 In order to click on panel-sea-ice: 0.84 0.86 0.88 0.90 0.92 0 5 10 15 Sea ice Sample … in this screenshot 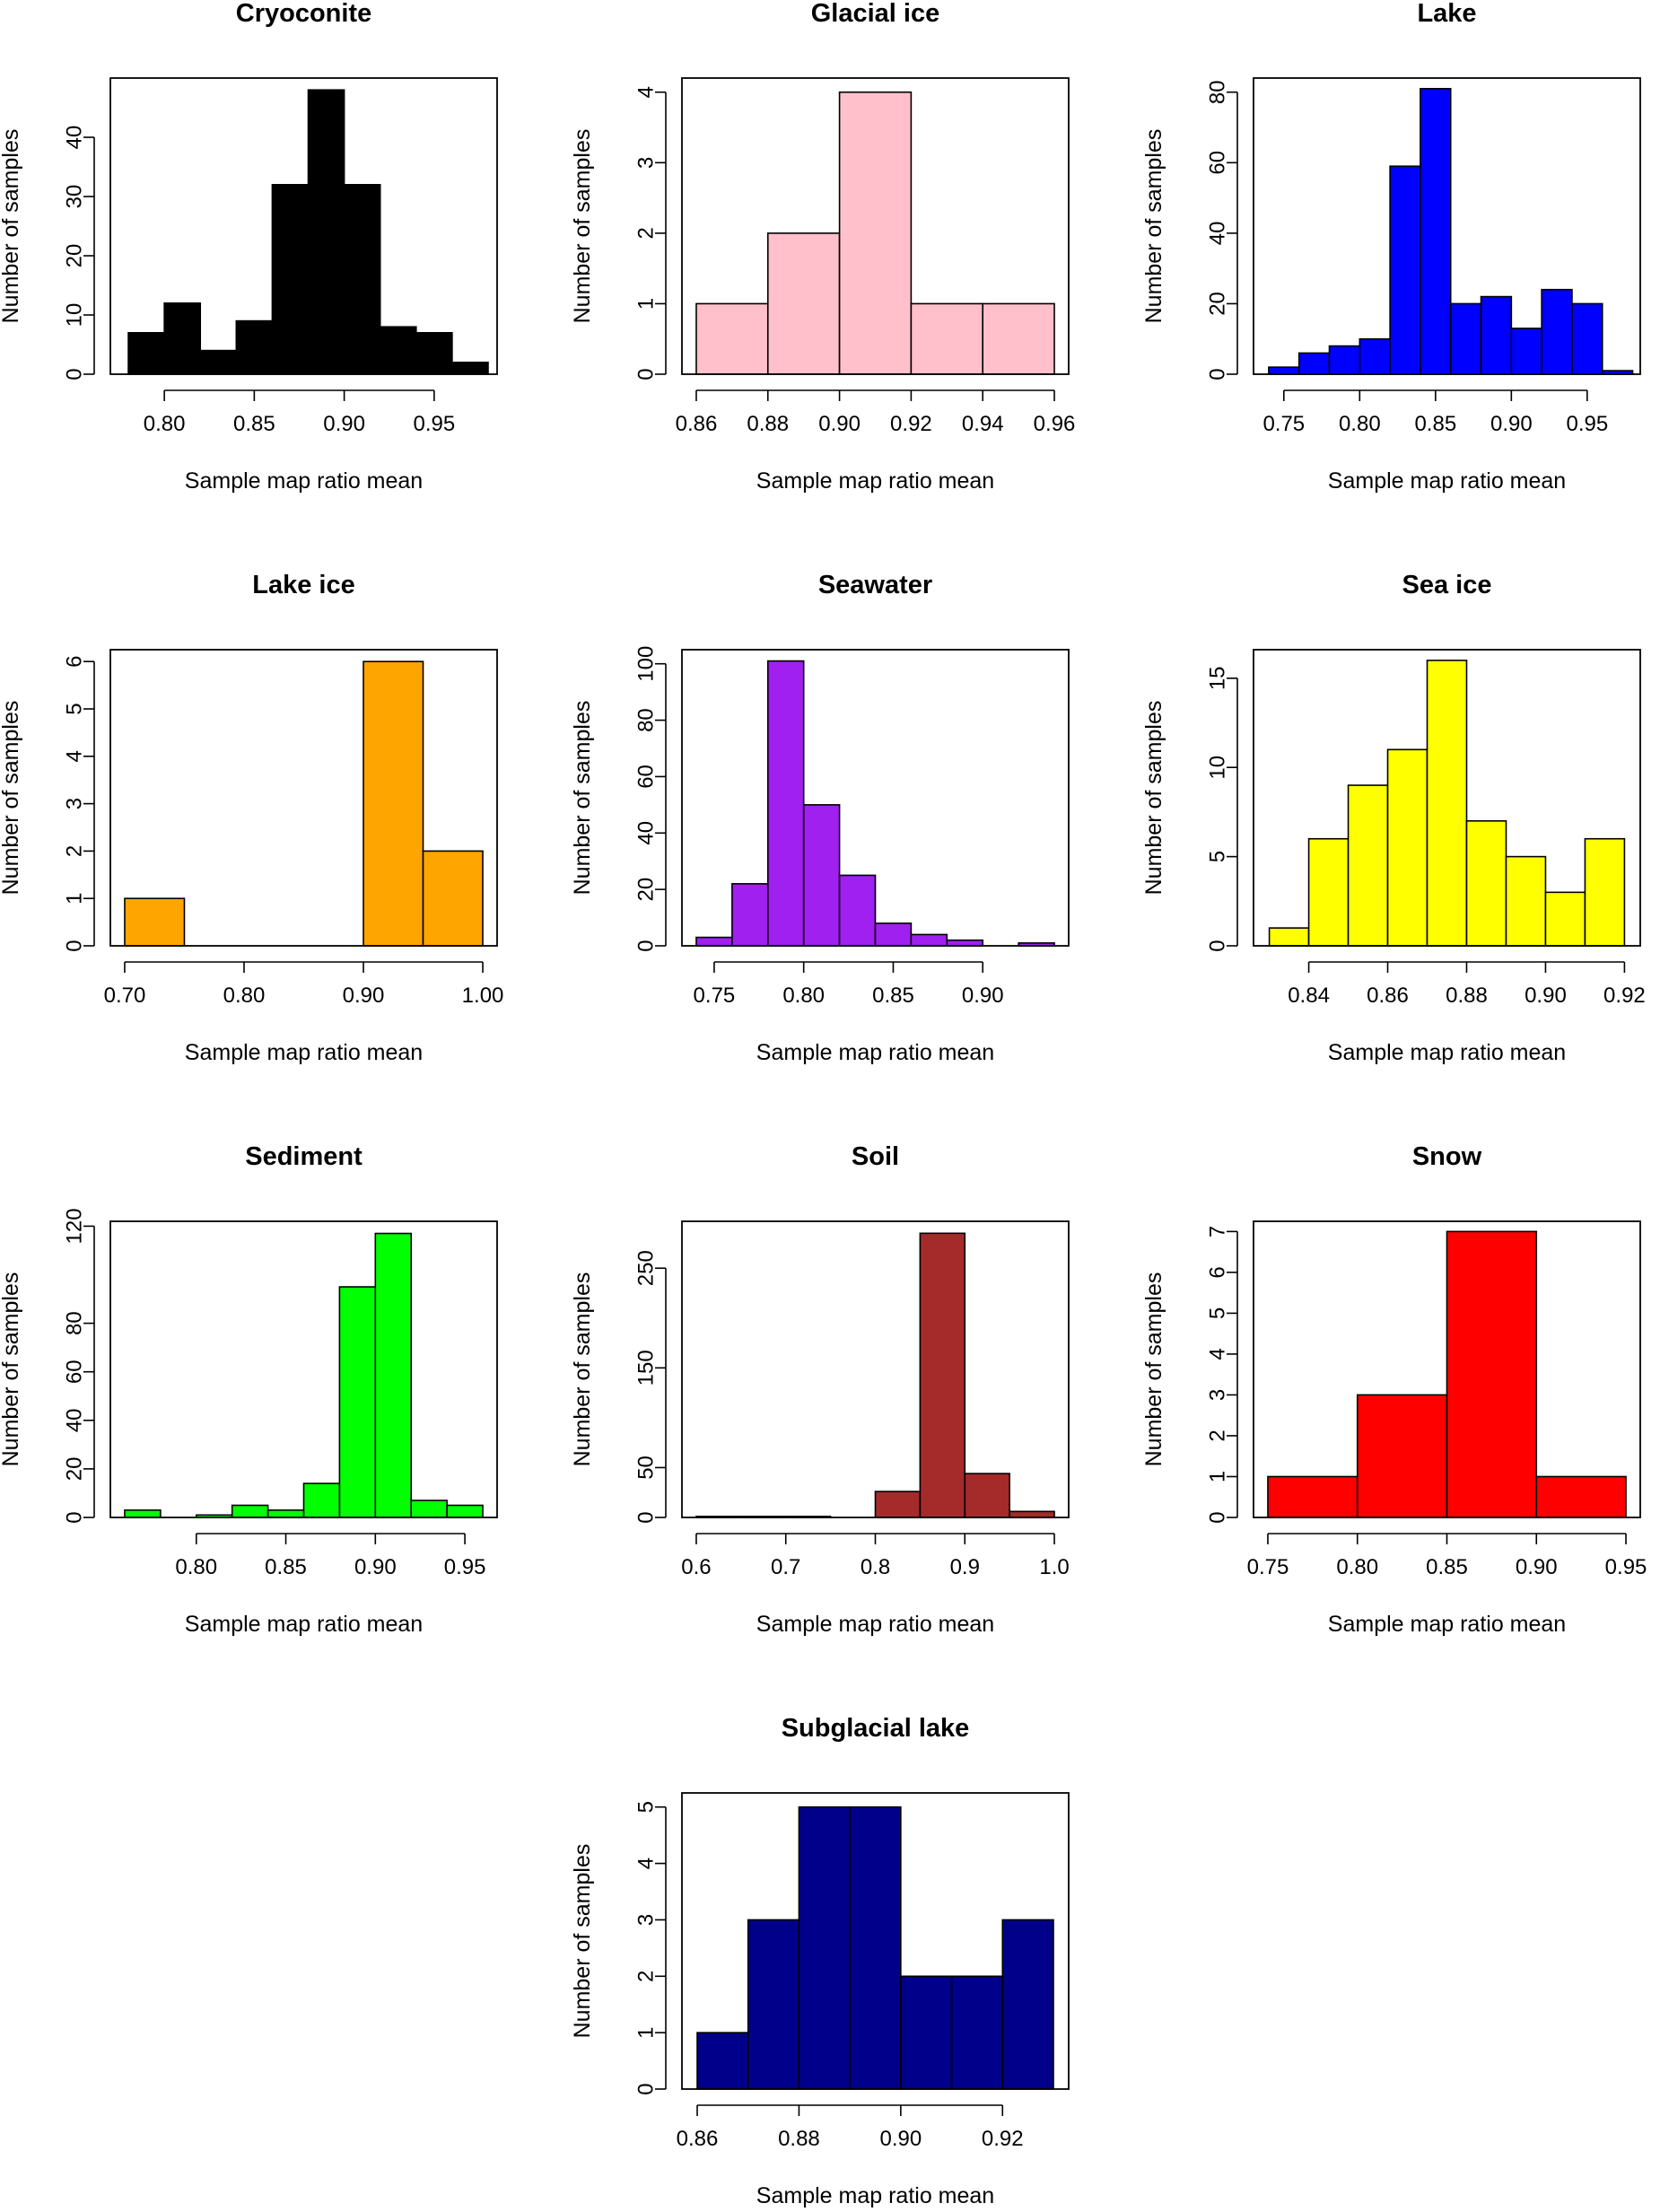, I will do `click(1394, 818)`.